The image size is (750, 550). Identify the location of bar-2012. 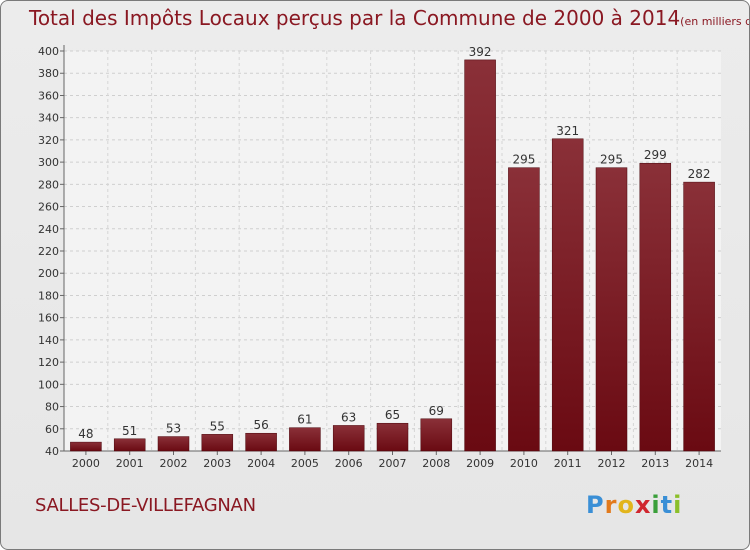
(611, 309).